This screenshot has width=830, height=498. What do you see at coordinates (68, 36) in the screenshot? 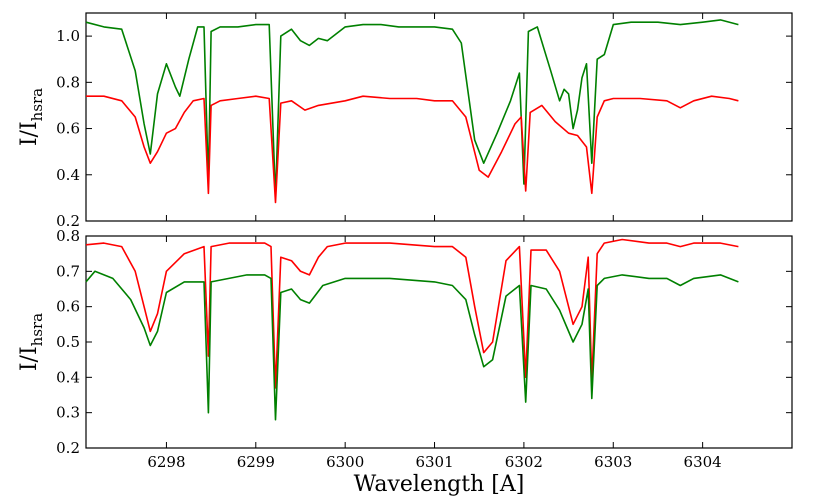
I see `y-tick-label: 1.0` at bounding box center [68, 36].